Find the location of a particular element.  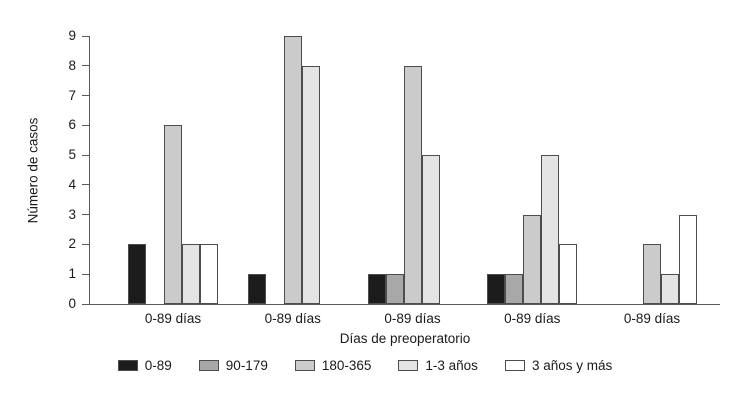

legend-label: 90-179 is located at coordinates (246, 365).